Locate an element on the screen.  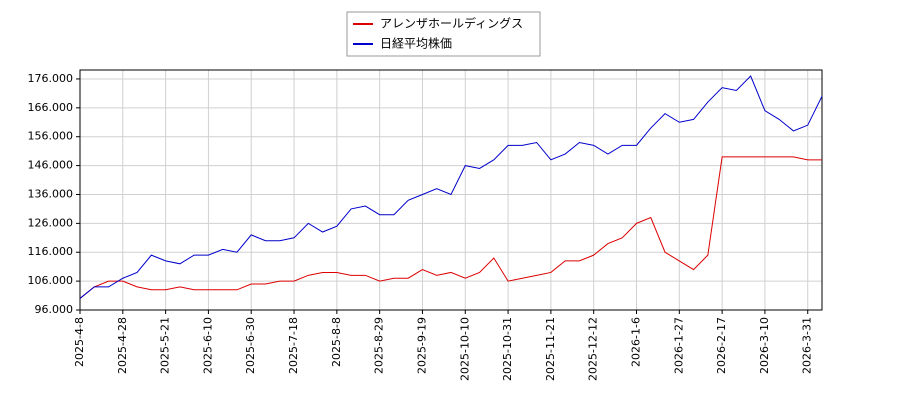
y-tick-label: 146.000 is located at coordinates (51, 165).